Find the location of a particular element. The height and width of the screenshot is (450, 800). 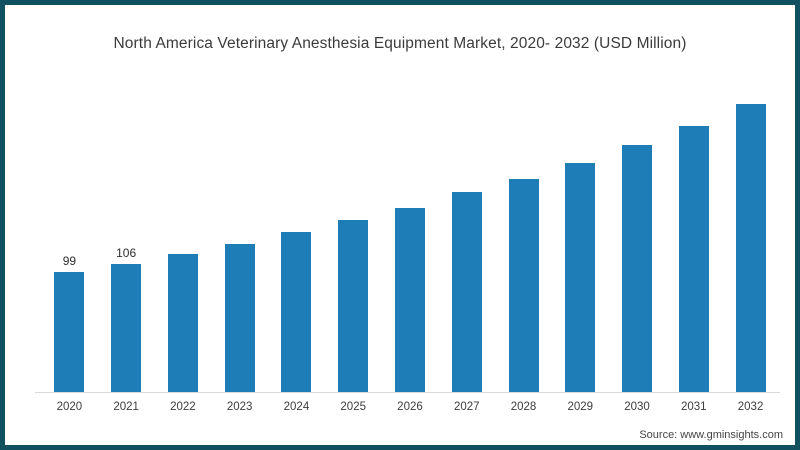

bar-column-2025 is located at coordinates (353, 297).